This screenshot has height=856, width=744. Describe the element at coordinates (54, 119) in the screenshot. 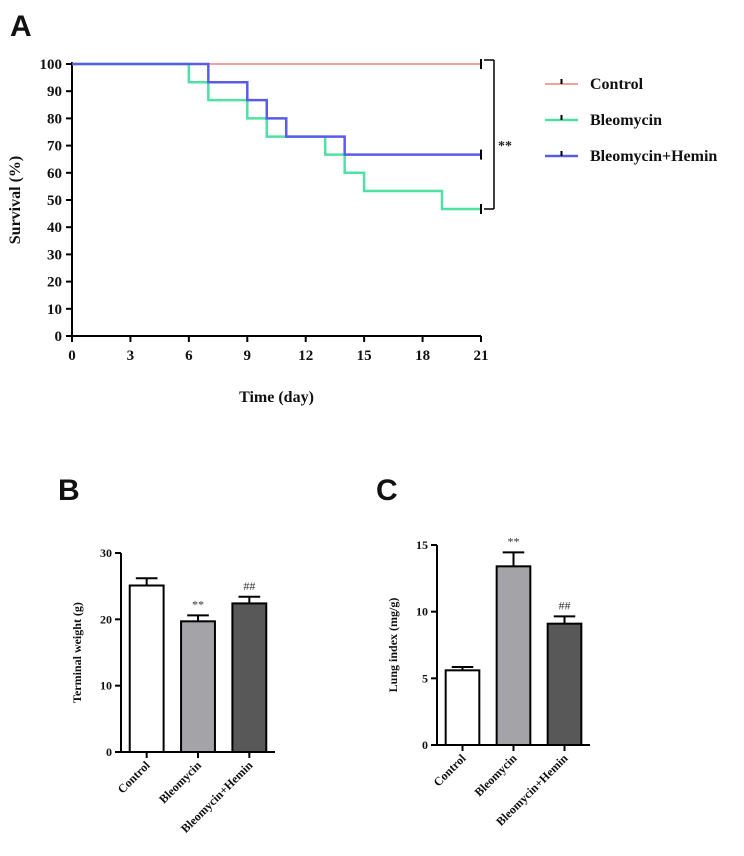

I see `y-tick-label: 80` at that location.